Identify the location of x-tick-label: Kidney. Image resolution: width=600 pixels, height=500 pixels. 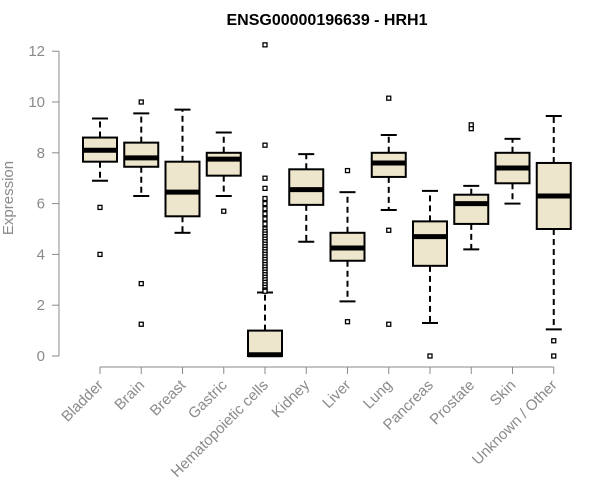
(291, 398).